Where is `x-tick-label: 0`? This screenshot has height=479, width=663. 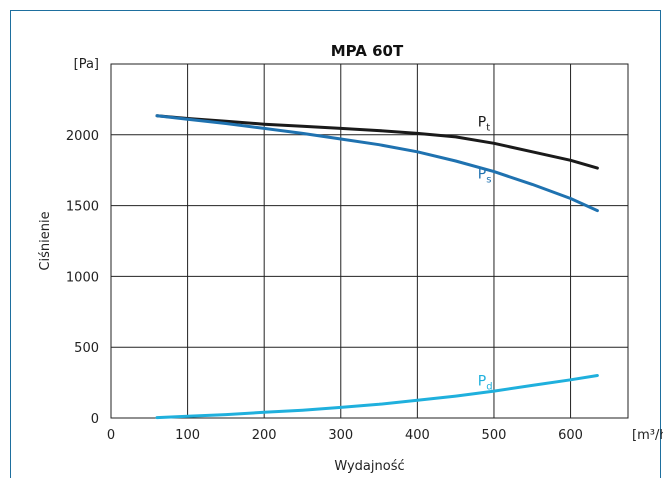 x-tick-label: 0 is located at coordinates (111, 435).